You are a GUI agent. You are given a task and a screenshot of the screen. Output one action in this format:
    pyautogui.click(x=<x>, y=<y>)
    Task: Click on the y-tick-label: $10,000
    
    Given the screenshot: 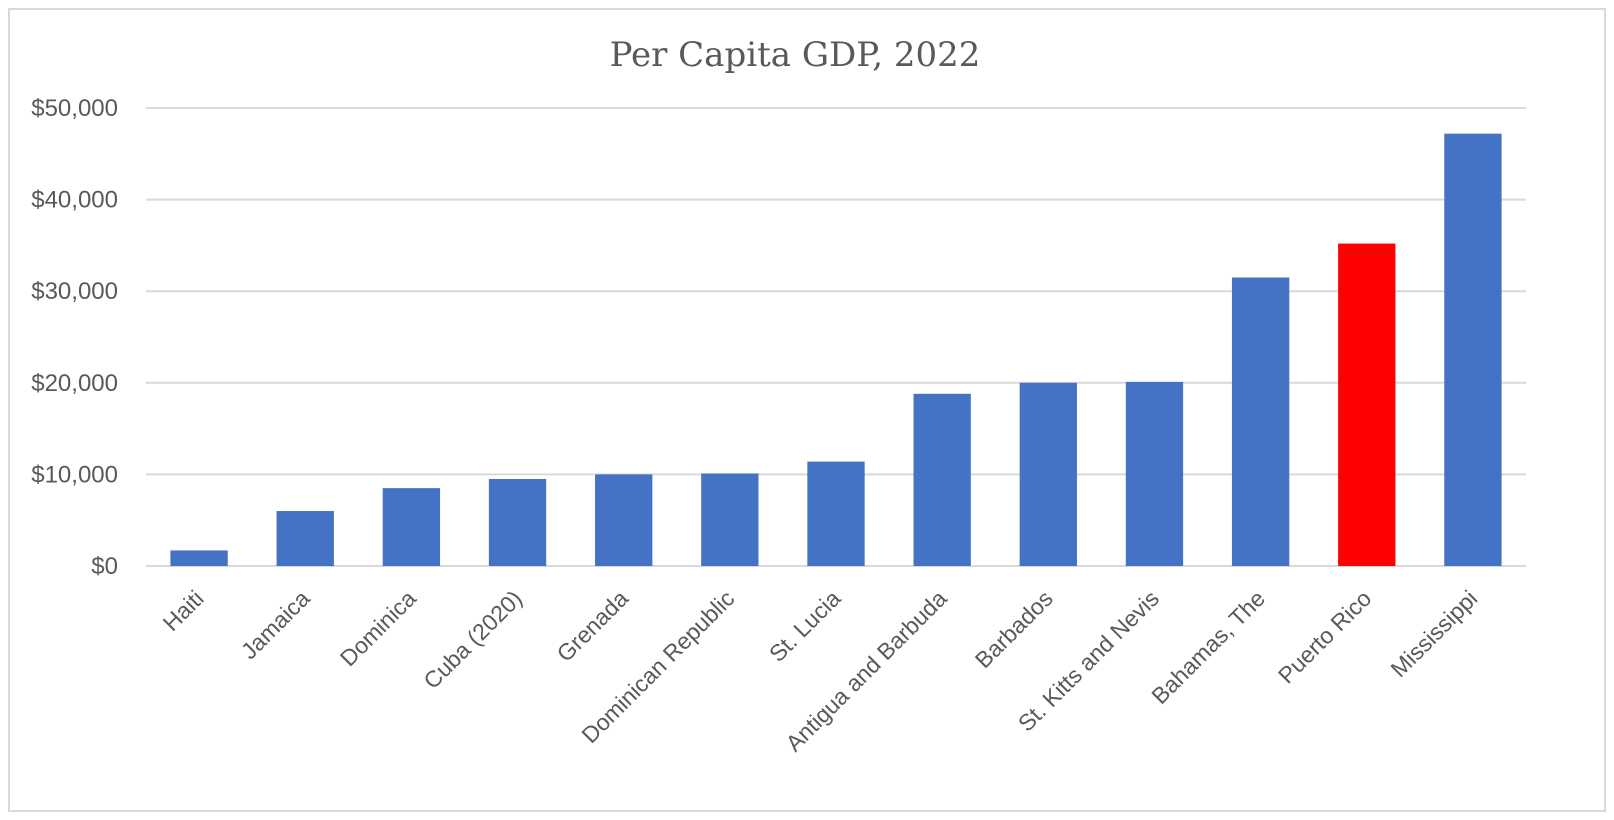 What is the action you would take?
    pyautogui.click(x=74, y=474)
    